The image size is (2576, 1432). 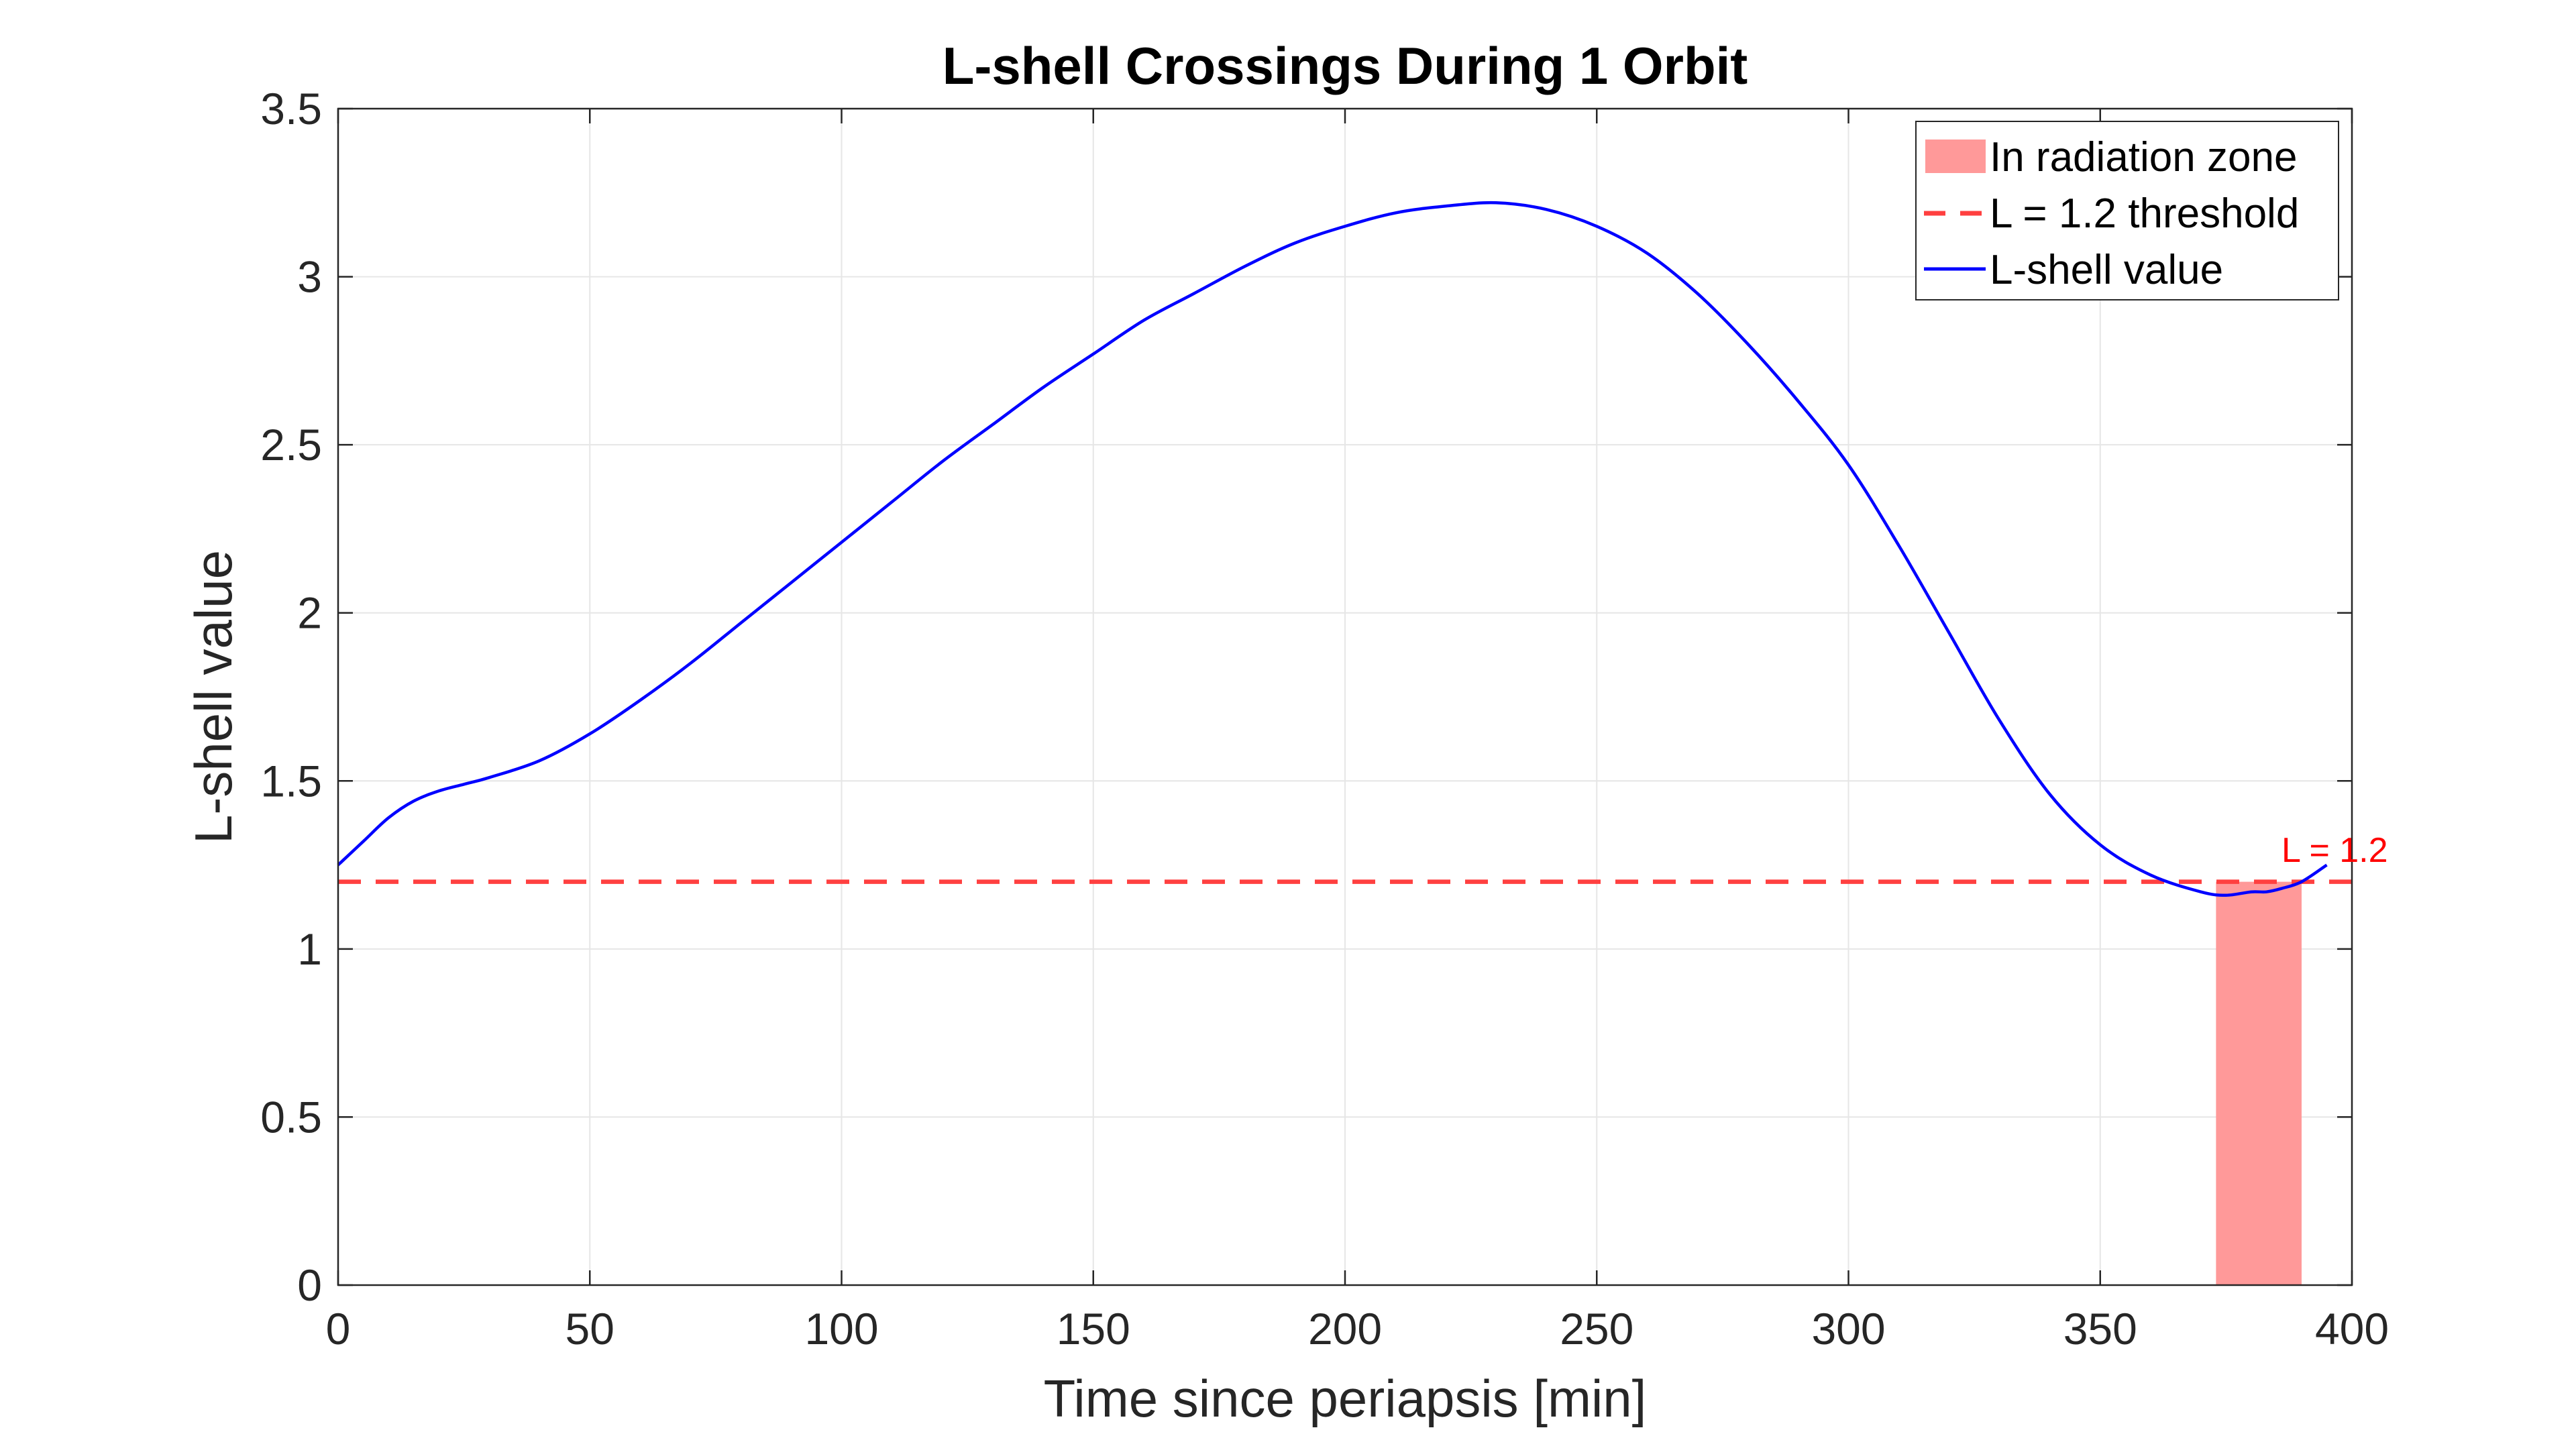 What do you see at coordinates (213, 697) in the screenshot?
I see `y-axis-label: L-shell value` at bounding box center [213, 697].